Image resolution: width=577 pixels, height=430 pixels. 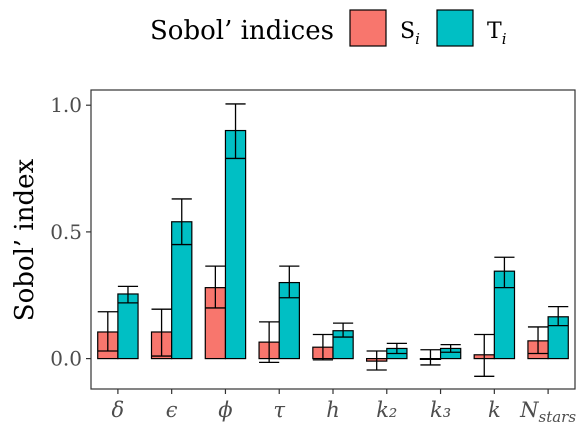 I want to click on x-tick-label: ϵ, so click(x=172, y=410).